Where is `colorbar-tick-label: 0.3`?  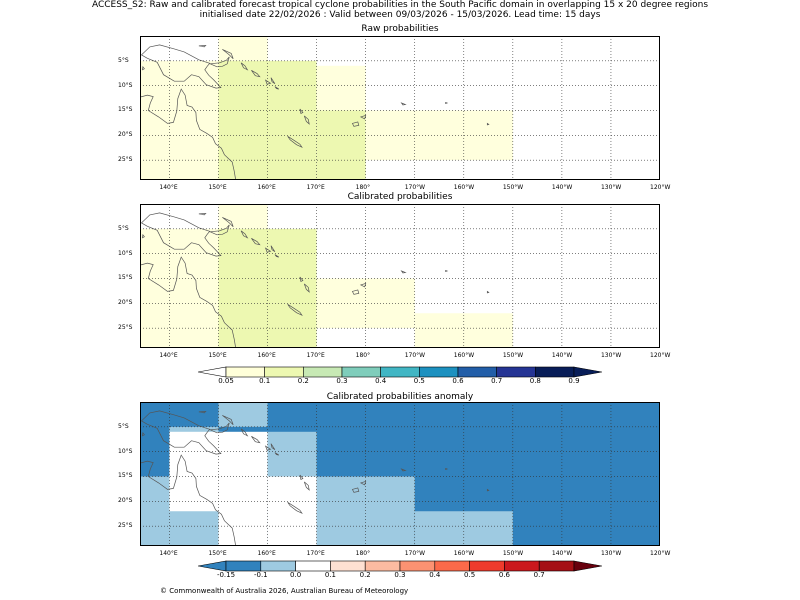 colorbar-tick-label: 0.3 is located at coordinates (399, 575).